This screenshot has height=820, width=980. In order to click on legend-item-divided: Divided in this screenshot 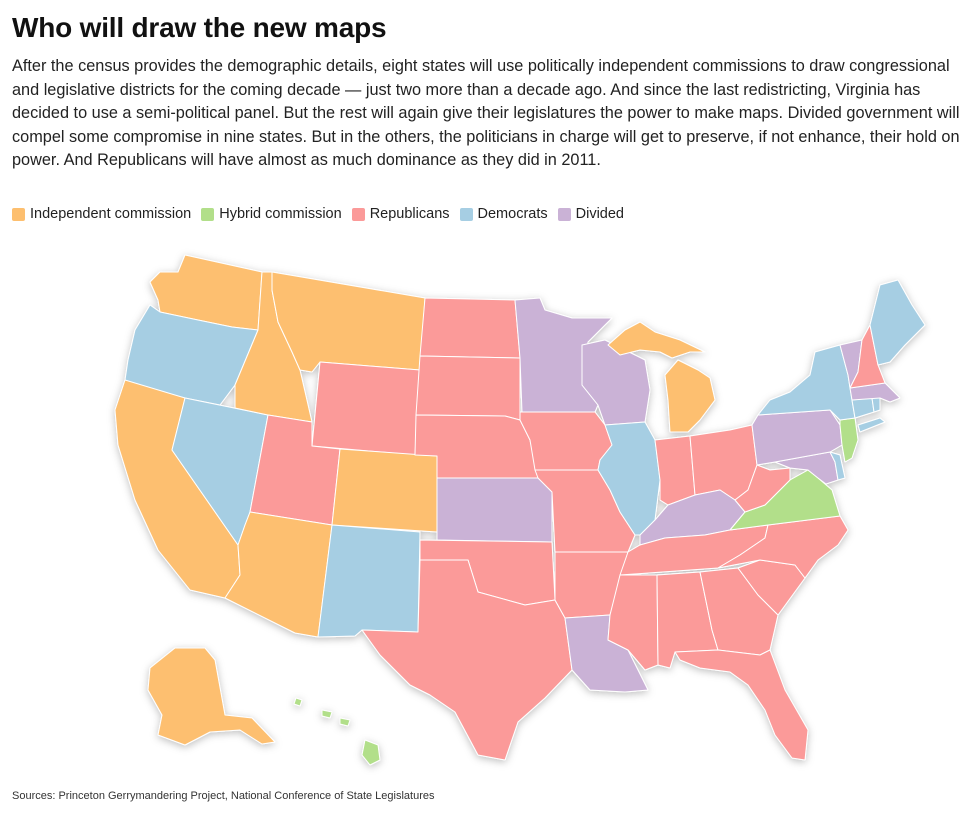, I will do `click(590, 214)`.